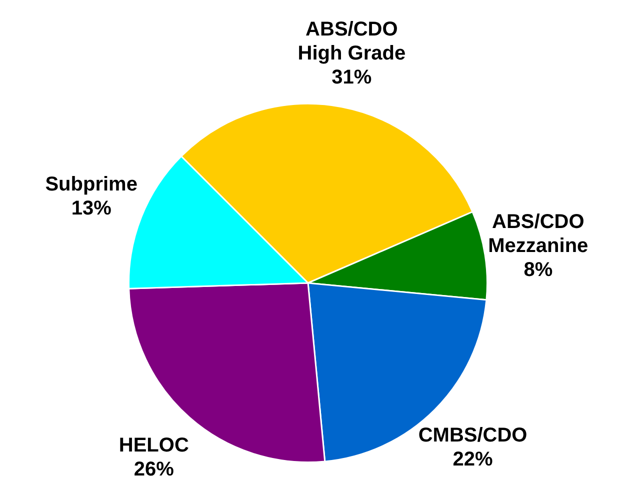  Describe the element at coordinates (91, 185) in the screenshot. I see `slice-label: Subprime` at that location.